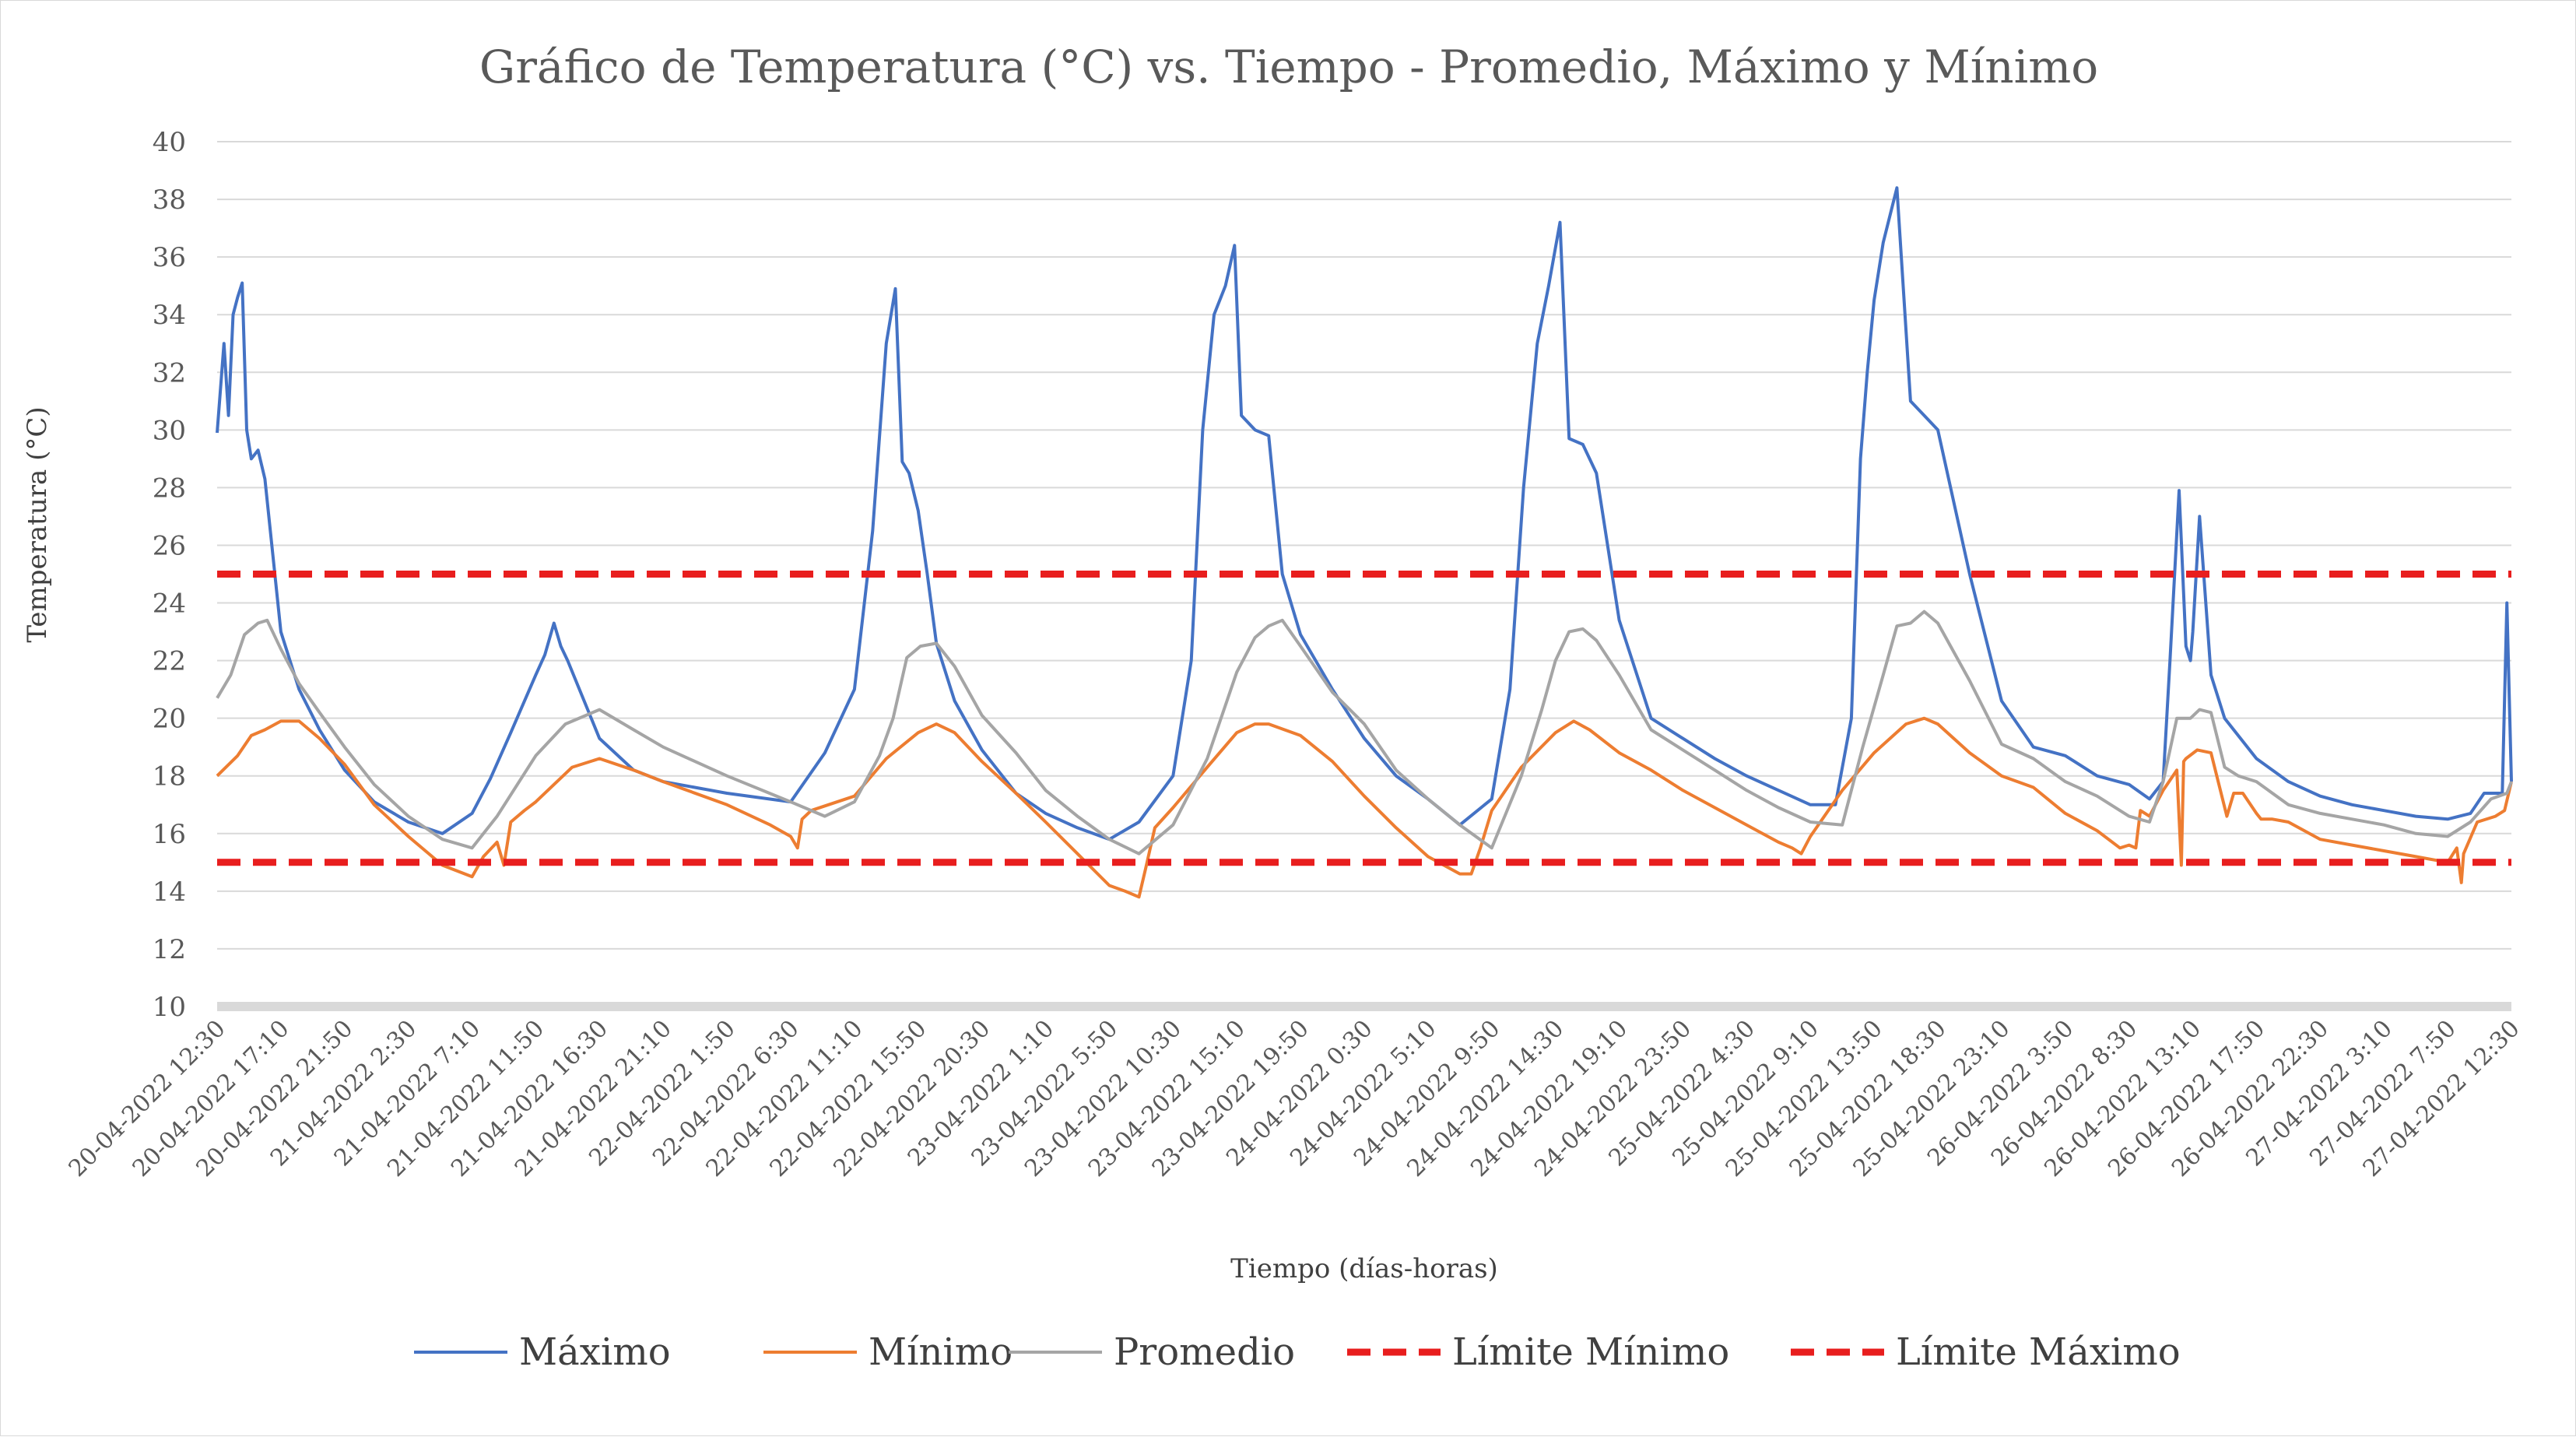 The width and height of the screenshot is (2576, 1437). Describe the element at coordinates (170, 372) in the screenshot. I see `y-tick-label: 32` at that location.